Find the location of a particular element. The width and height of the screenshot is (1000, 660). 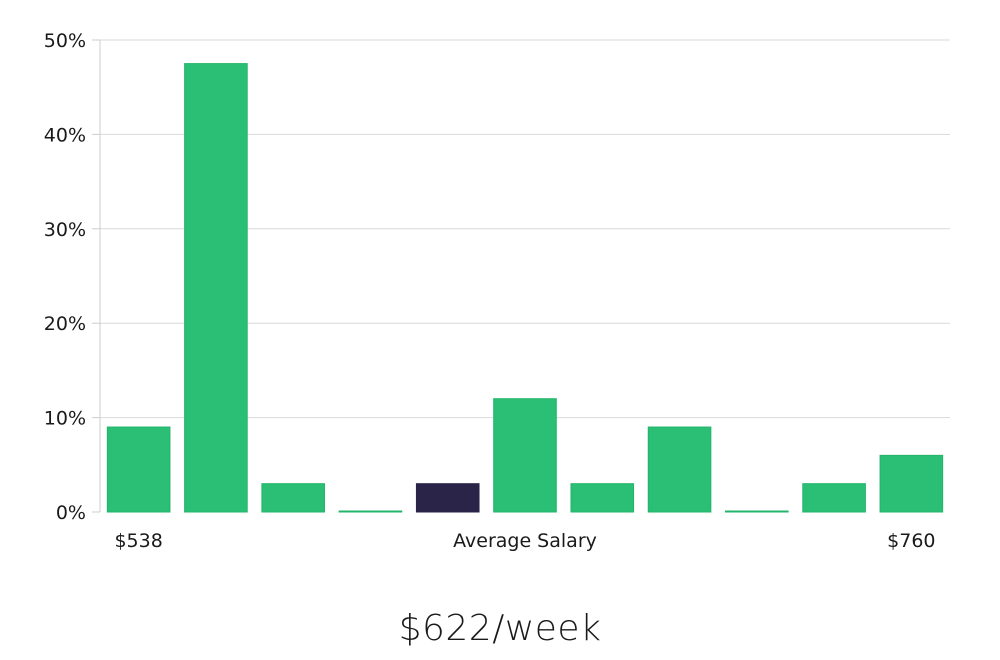

x-axis-center-label: Average Salary is located at coordinates (525, 541).